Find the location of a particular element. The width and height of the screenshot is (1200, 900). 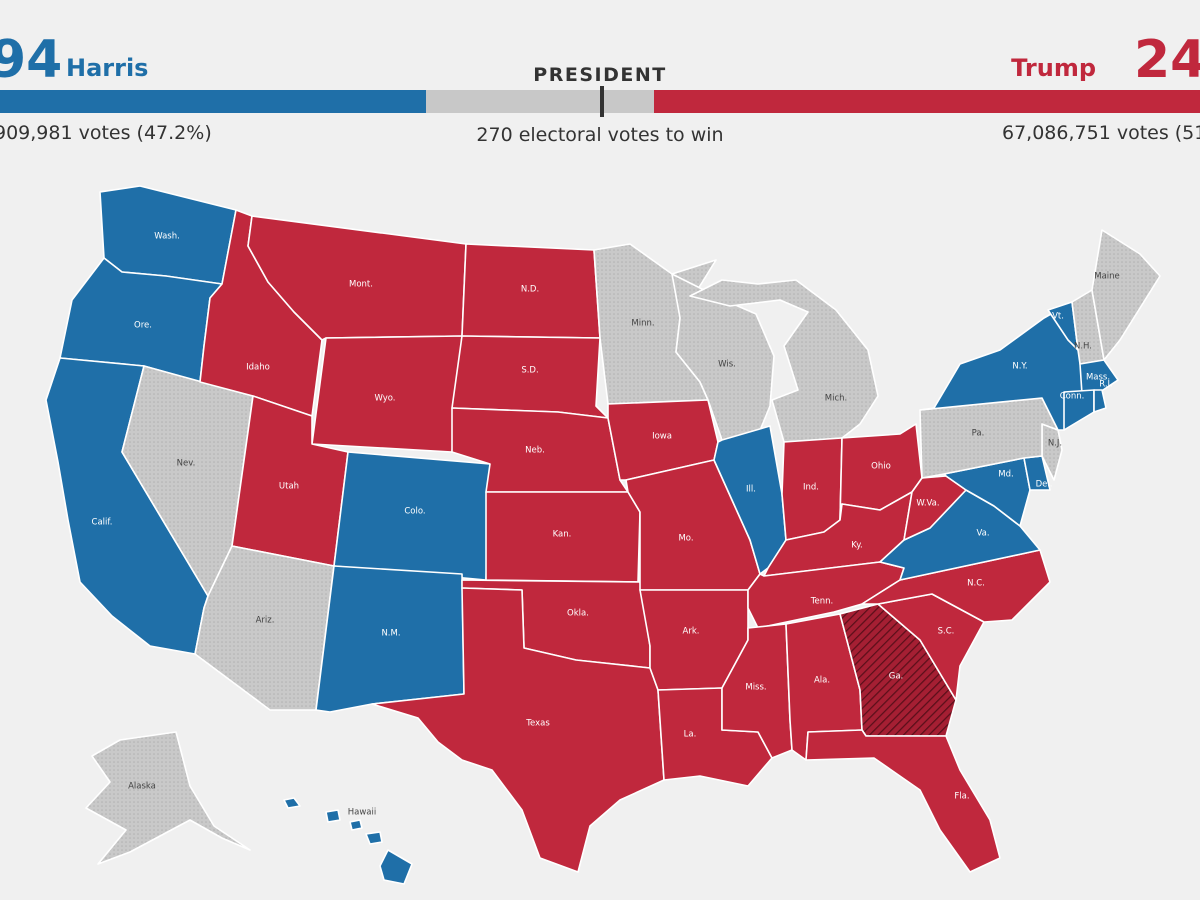

state-label-la: La. is located at coordinates (690, 735).